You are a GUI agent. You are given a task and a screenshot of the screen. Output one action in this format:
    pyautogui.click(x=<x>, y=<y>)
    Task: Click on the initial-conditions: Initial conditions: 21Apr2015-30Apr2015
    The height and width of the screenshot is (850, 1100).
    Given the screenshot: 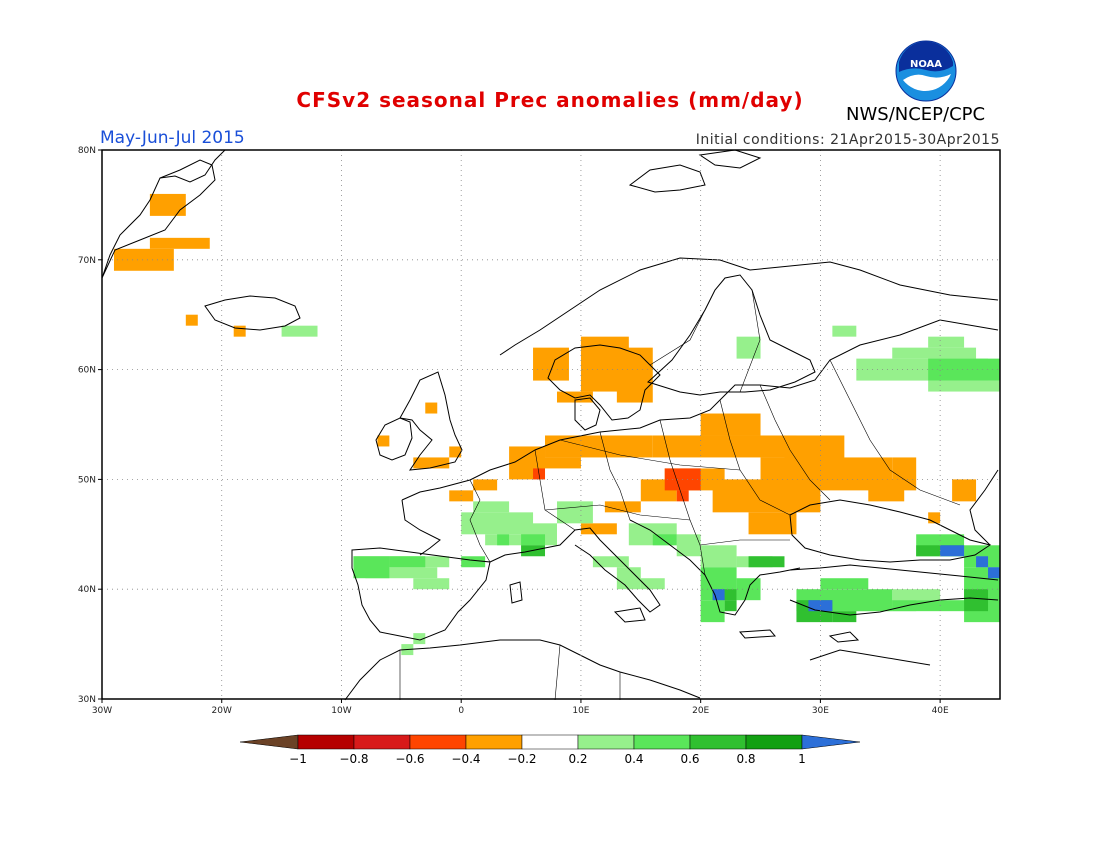 What is the action you would take?
    pyautogui.click(x=847, y=140)
    